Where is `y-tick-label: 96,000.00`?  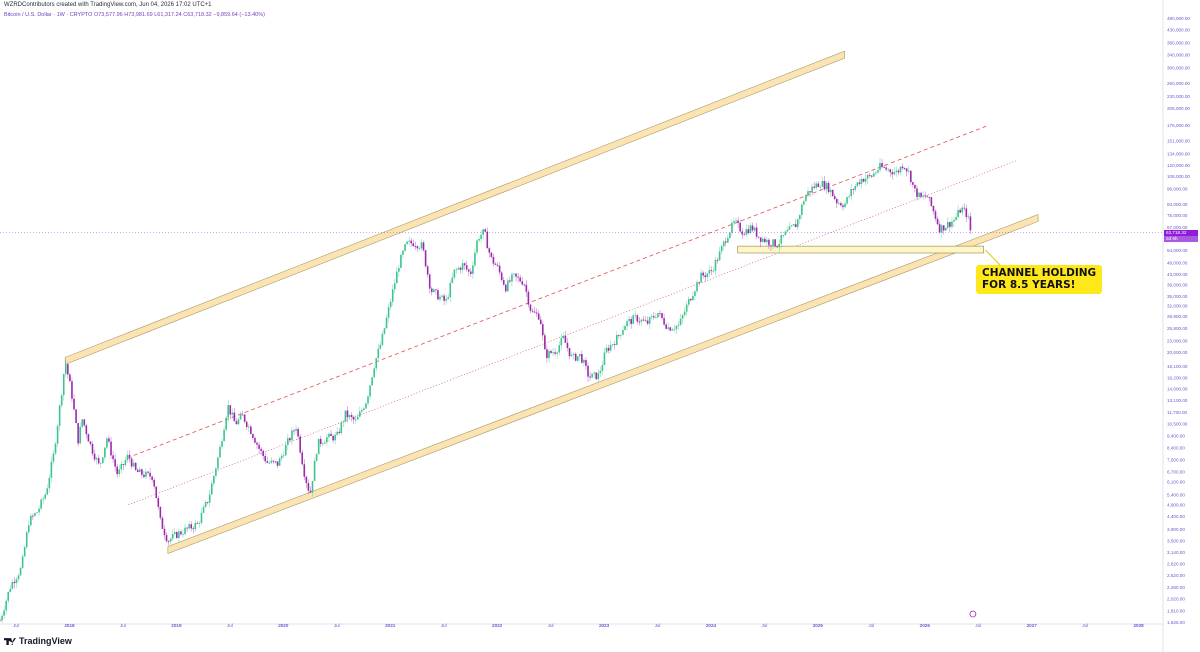 y-tick-label: 96,000.00 is located at coordinates (1177, 189).